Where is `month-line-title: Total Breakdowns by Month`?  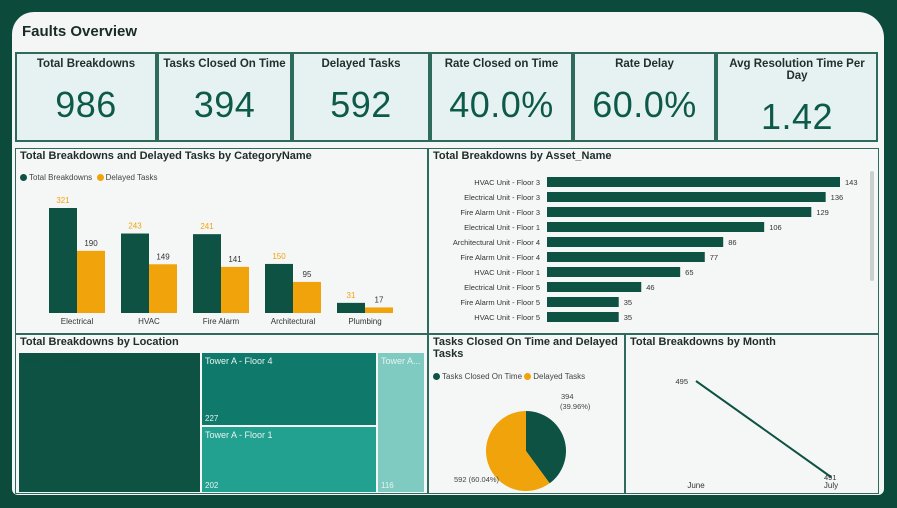 month-line-title: Total Breakdowns by Month is located at coordinates (703, 342).